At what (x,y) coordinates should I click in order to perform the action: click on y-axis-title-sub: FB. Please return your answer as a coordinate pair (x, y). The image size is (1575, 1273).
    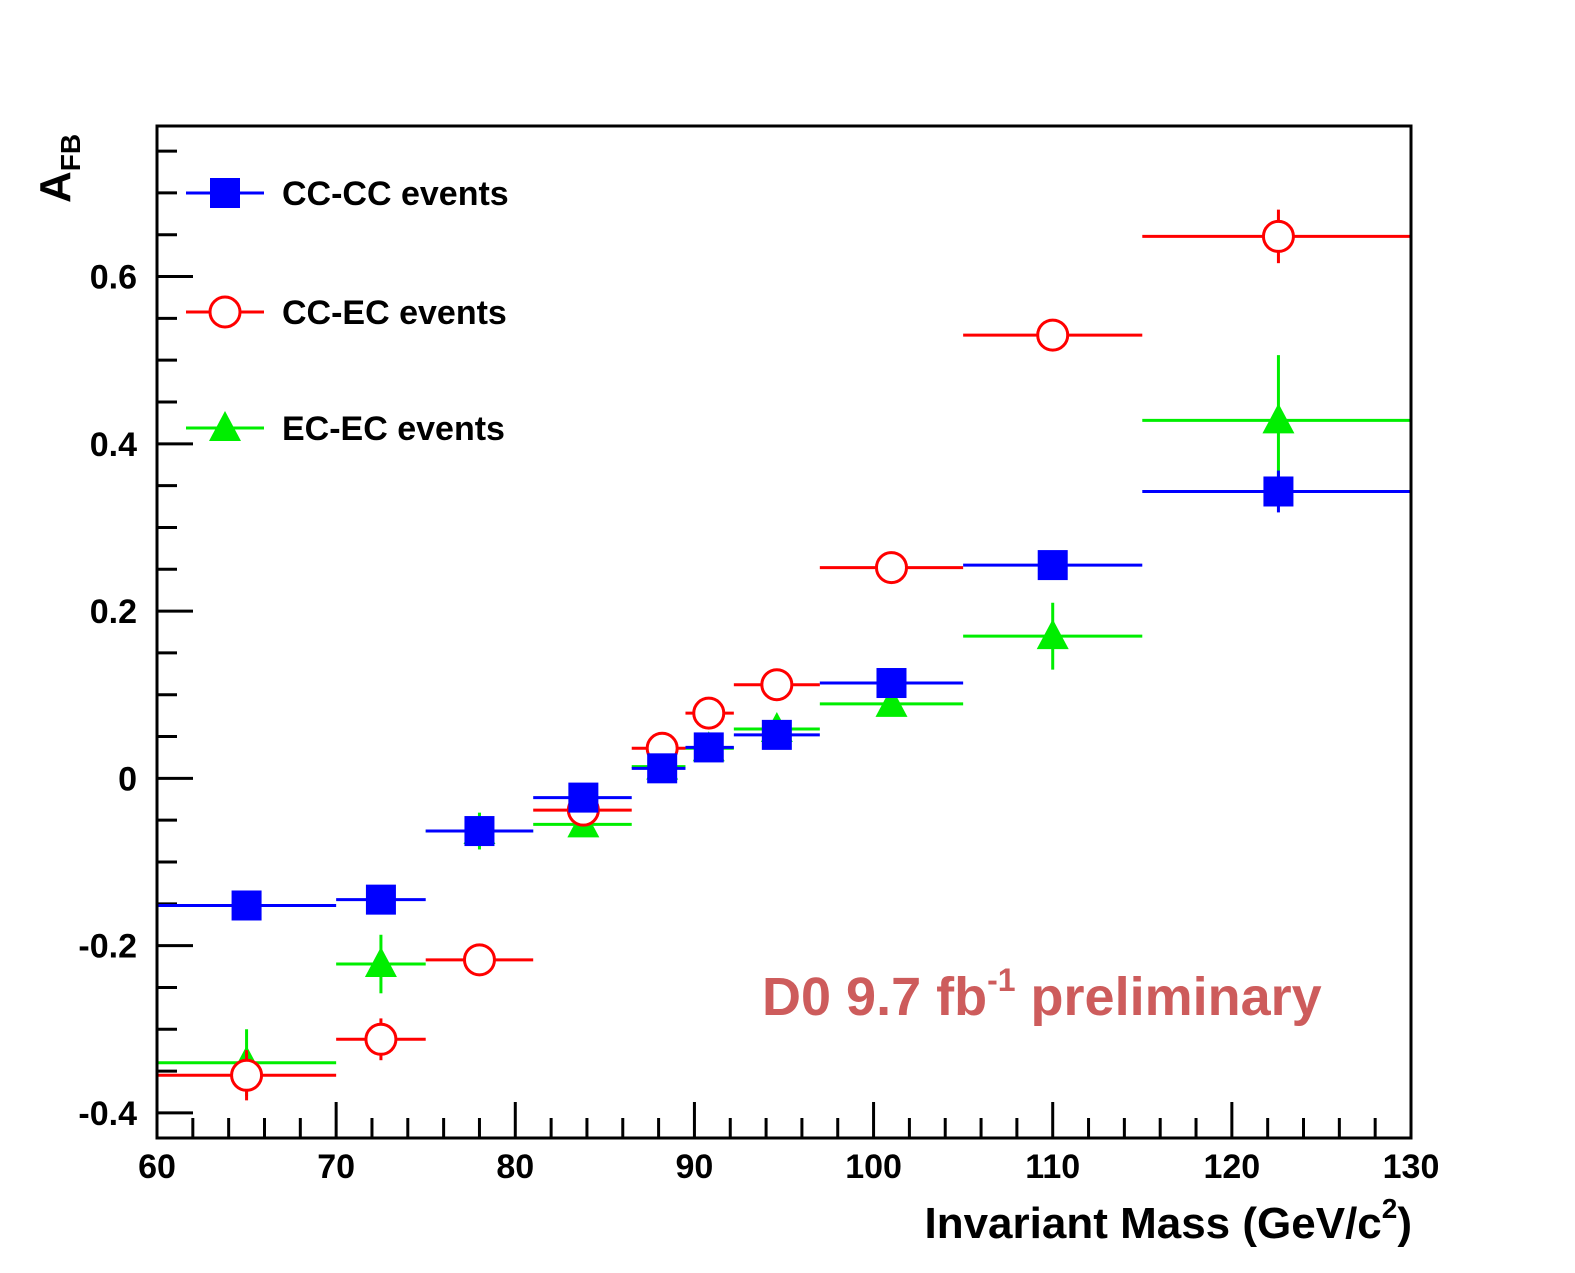
    Looking at the image, I should click on (70, 152).